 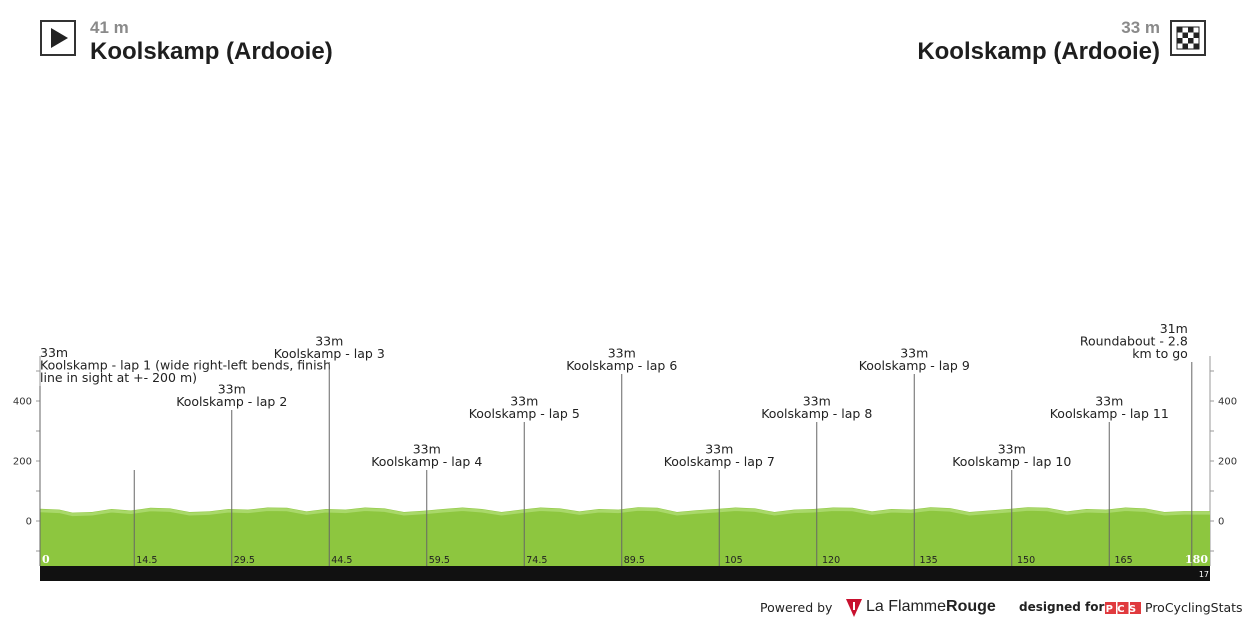 What do you see at coordinates (1160, 353) in the screenshot?
I see `marker-text: km to go` at bounding box center [1160, 353].